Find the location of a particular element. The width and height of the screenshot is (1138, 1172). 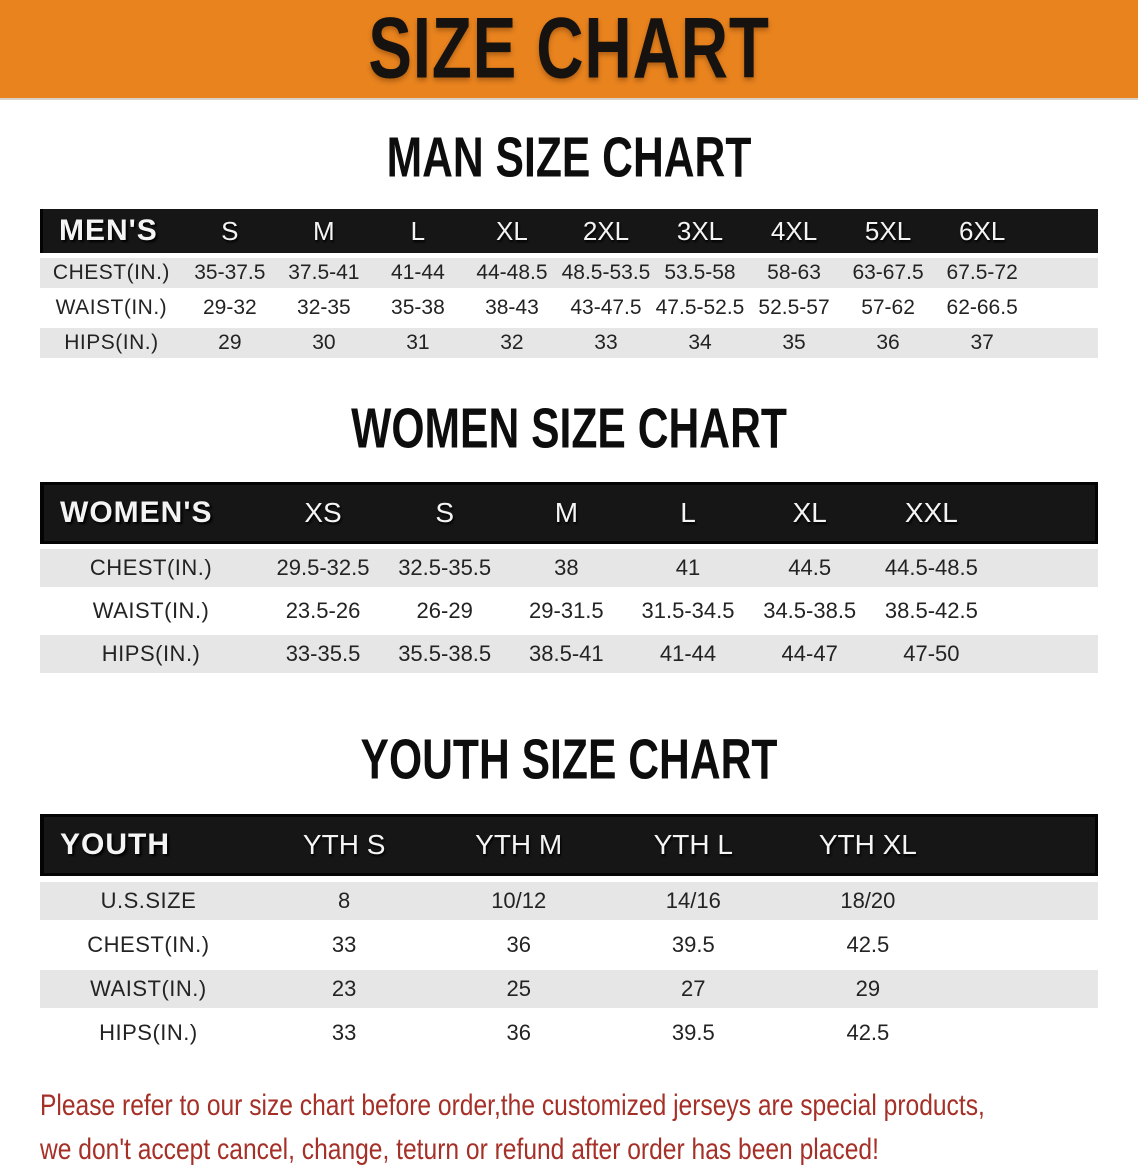

men-header-row: MEN'S S M L XL 2XL 3XL 4XL 5XL 6XL is located at coordinates (569, 231).